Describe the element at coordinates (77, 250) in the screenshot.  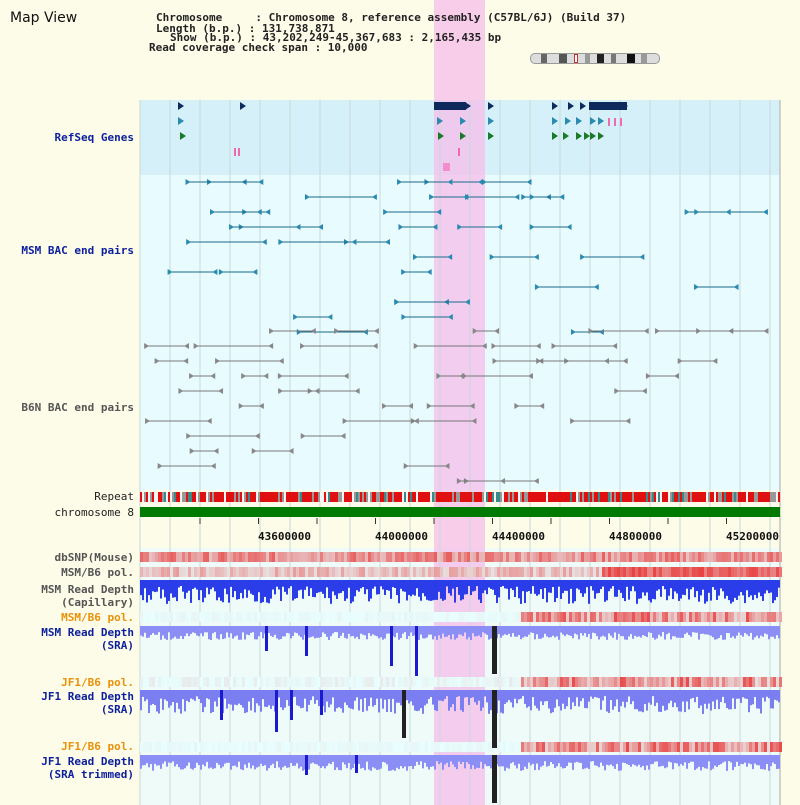
I see `track-label-msm-bac: MSM BAC end pairs` at that location.